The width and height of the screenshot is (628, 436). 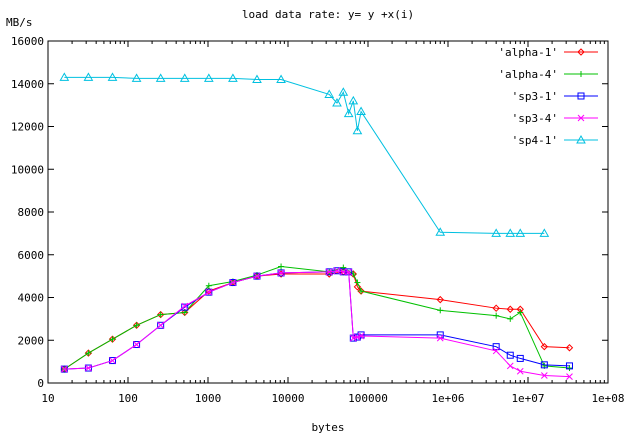 What do you see at coordinates (535, 96) in the screenshot?
I see `legend-label: 'sp3-1'` at bounding box center [535, 96].